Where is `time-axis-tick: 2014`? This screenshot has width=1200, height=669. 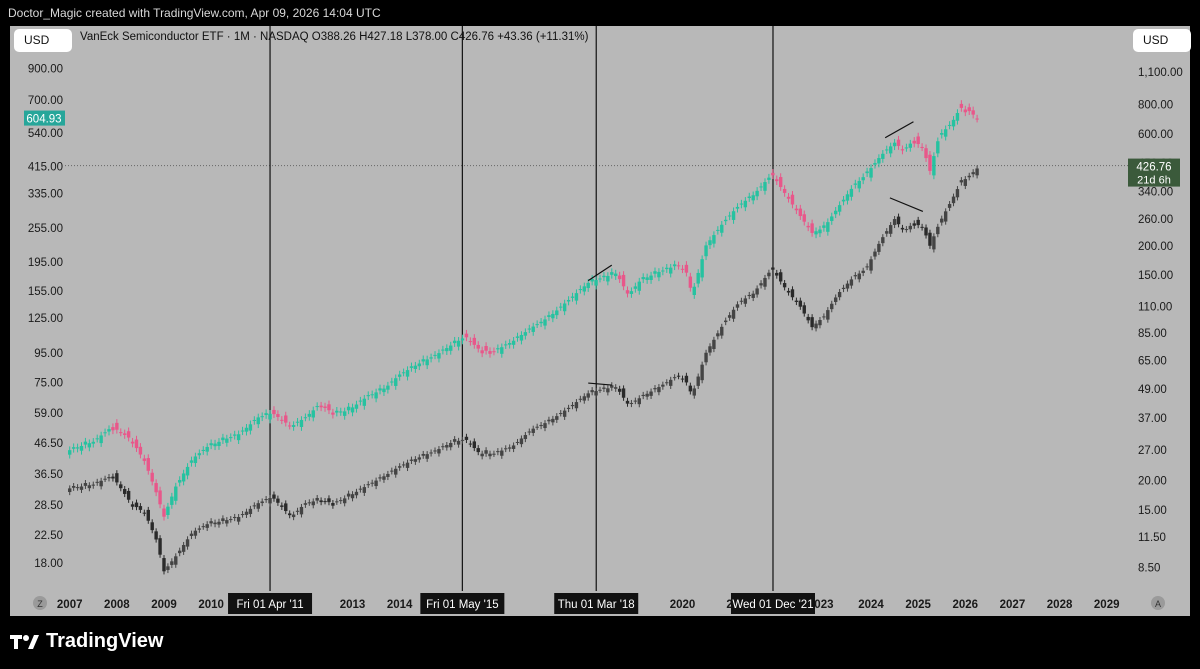 time-axis-tick: 2014 is located at coordinates (400, 605).